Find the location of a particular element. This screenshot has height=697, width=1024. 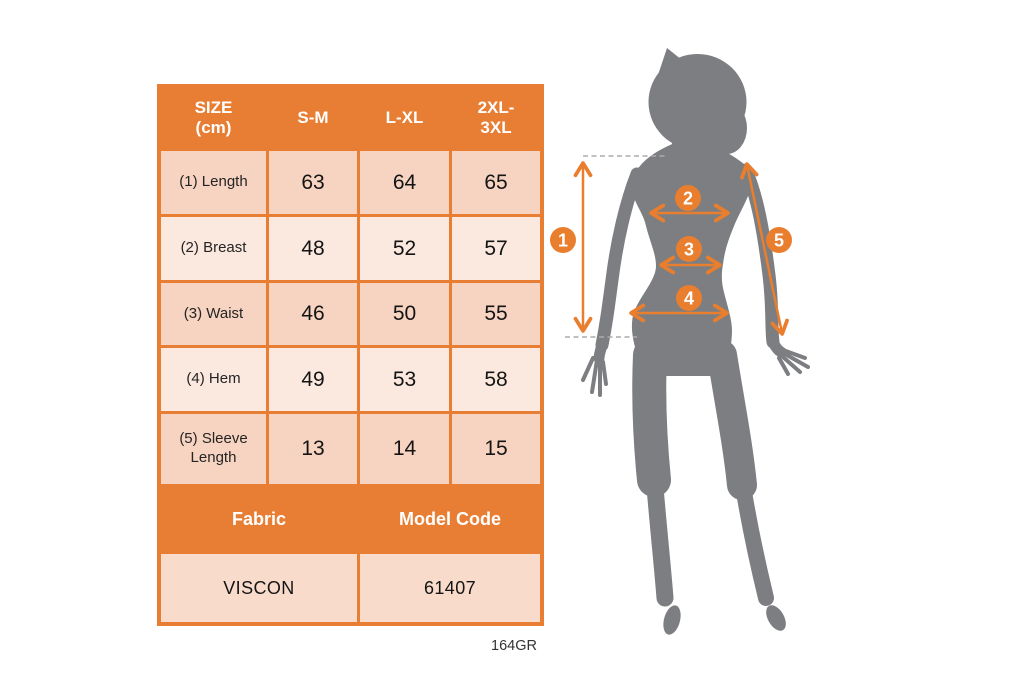

header-s-m-label: S-M is located at coordinates (313, 117).